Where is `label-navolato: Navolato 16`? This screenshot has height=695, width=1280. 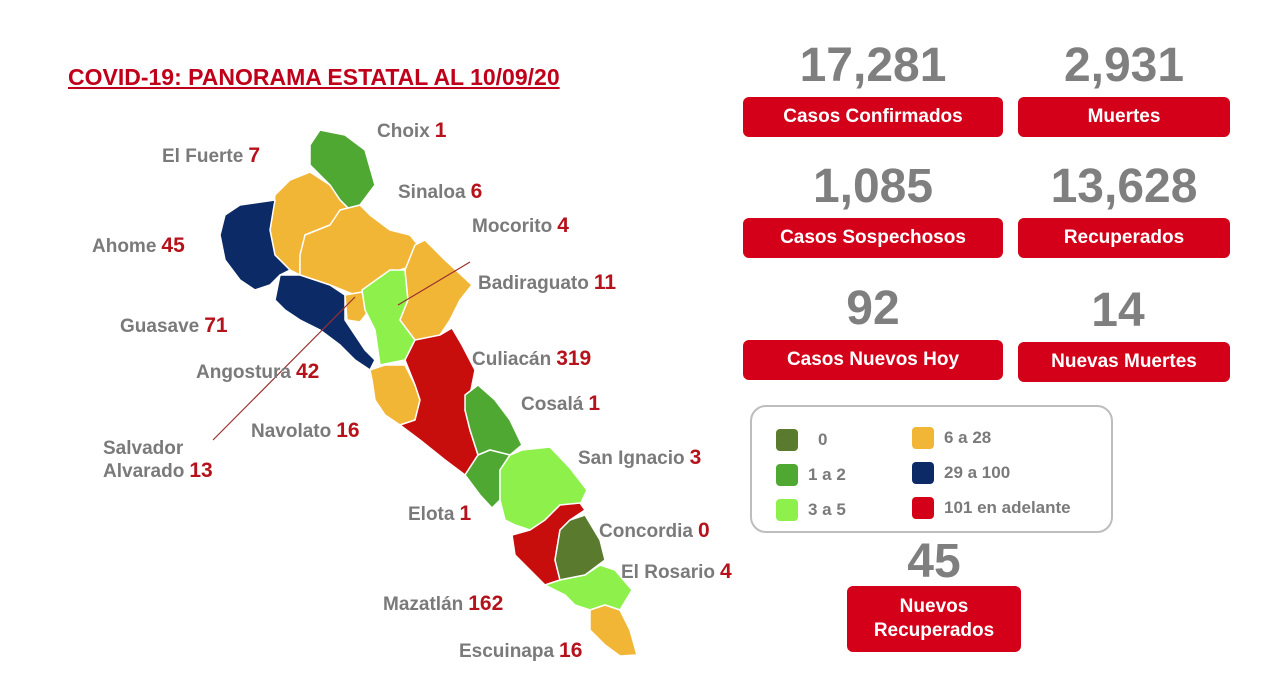
label-navolato: Navolato 16 is located at coordinates (305, 431).